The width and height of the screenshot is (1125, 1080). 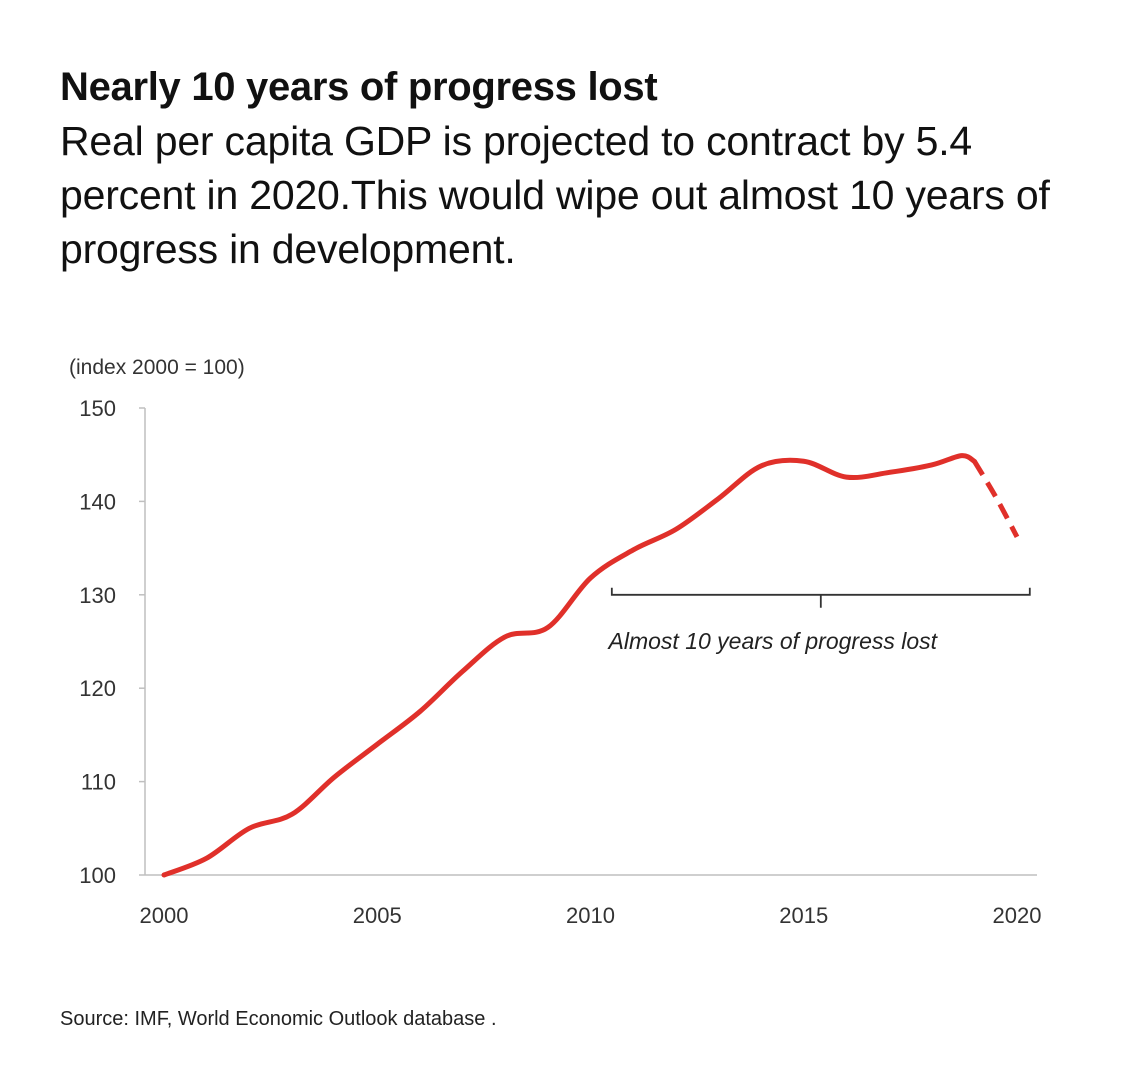 What do you see at coordinates (97, 408) in the screenshot?
I see `y-tick-label: 150` at bounding box center [97, 408].